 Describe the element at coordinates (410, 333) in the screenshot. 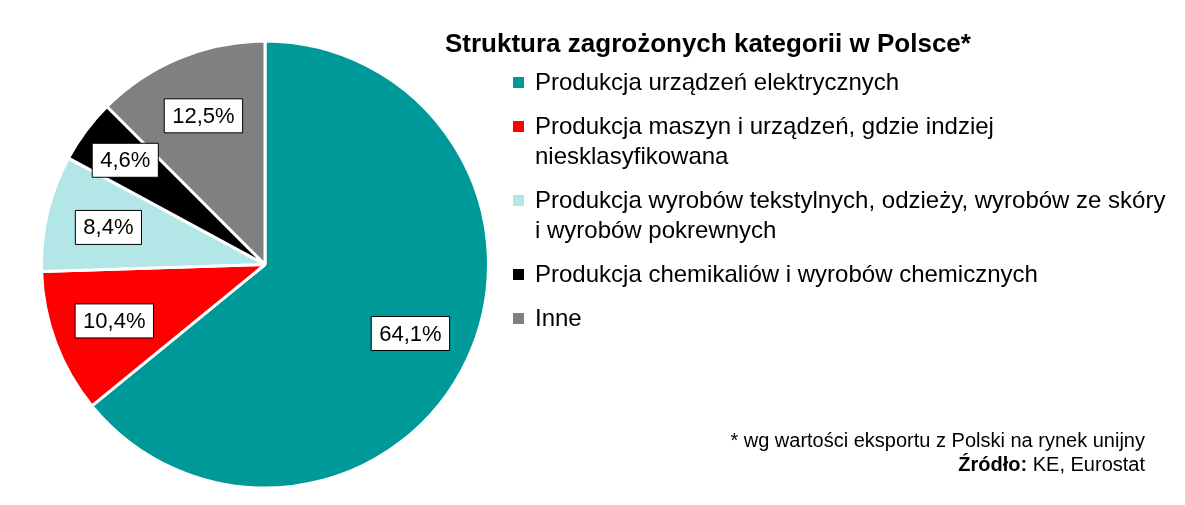

I see `data-label: 64,1%` at that location.